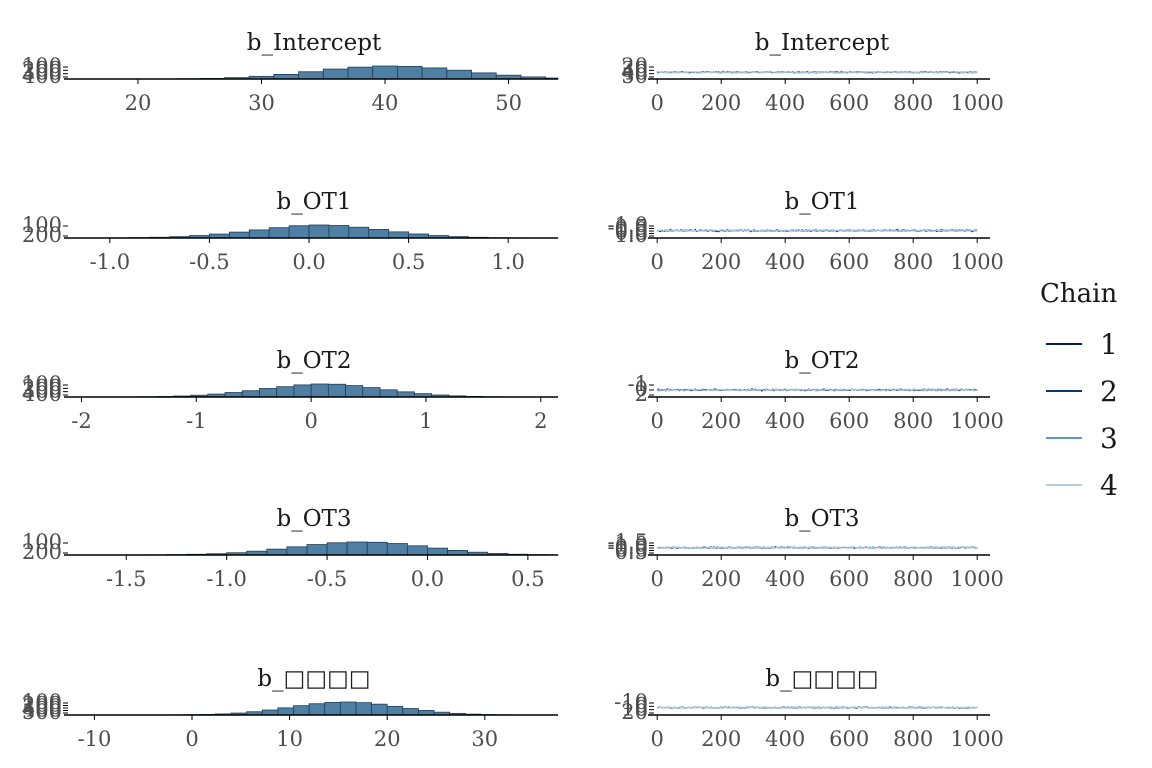  I want to click on x-tick-label: -1, so click(196, 421).